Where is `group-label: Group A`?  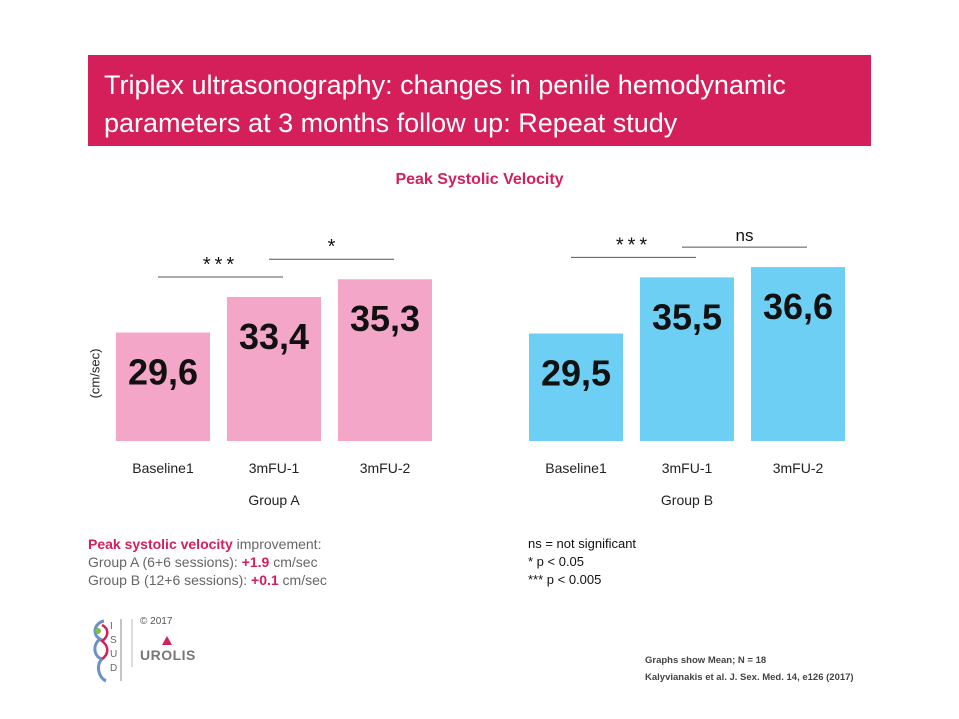
group-label: Group A is located at coordinates (274, 500).